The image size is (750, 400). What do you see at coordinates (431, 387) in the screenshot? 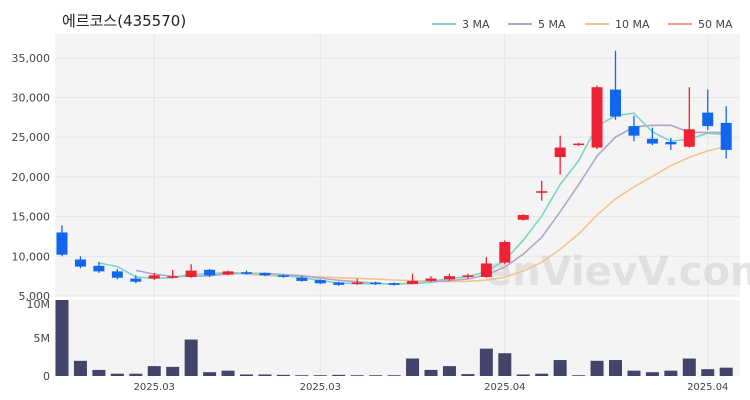
I see `date-axis-ticks: 2025.03 2025.03 2025.04 2025.04` at bounding box center [431, 387].